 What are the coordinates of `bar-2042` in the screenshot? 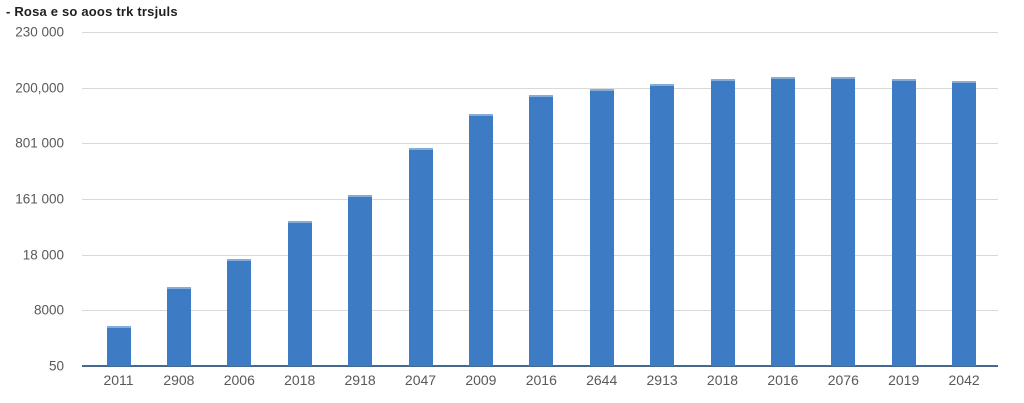 It's located at (964, 223).